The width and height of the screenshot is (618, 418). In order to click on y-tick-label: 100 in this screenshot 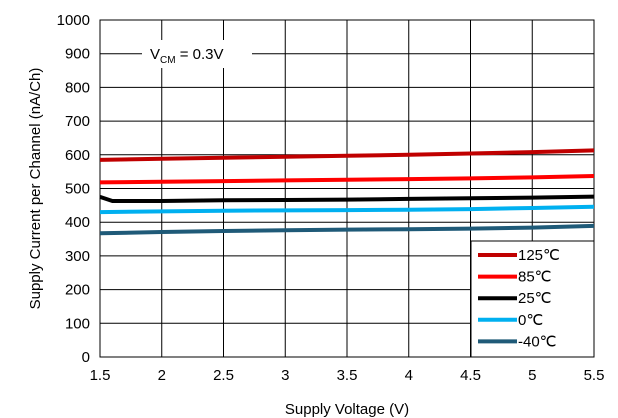, I will do `click(77, 323)`.